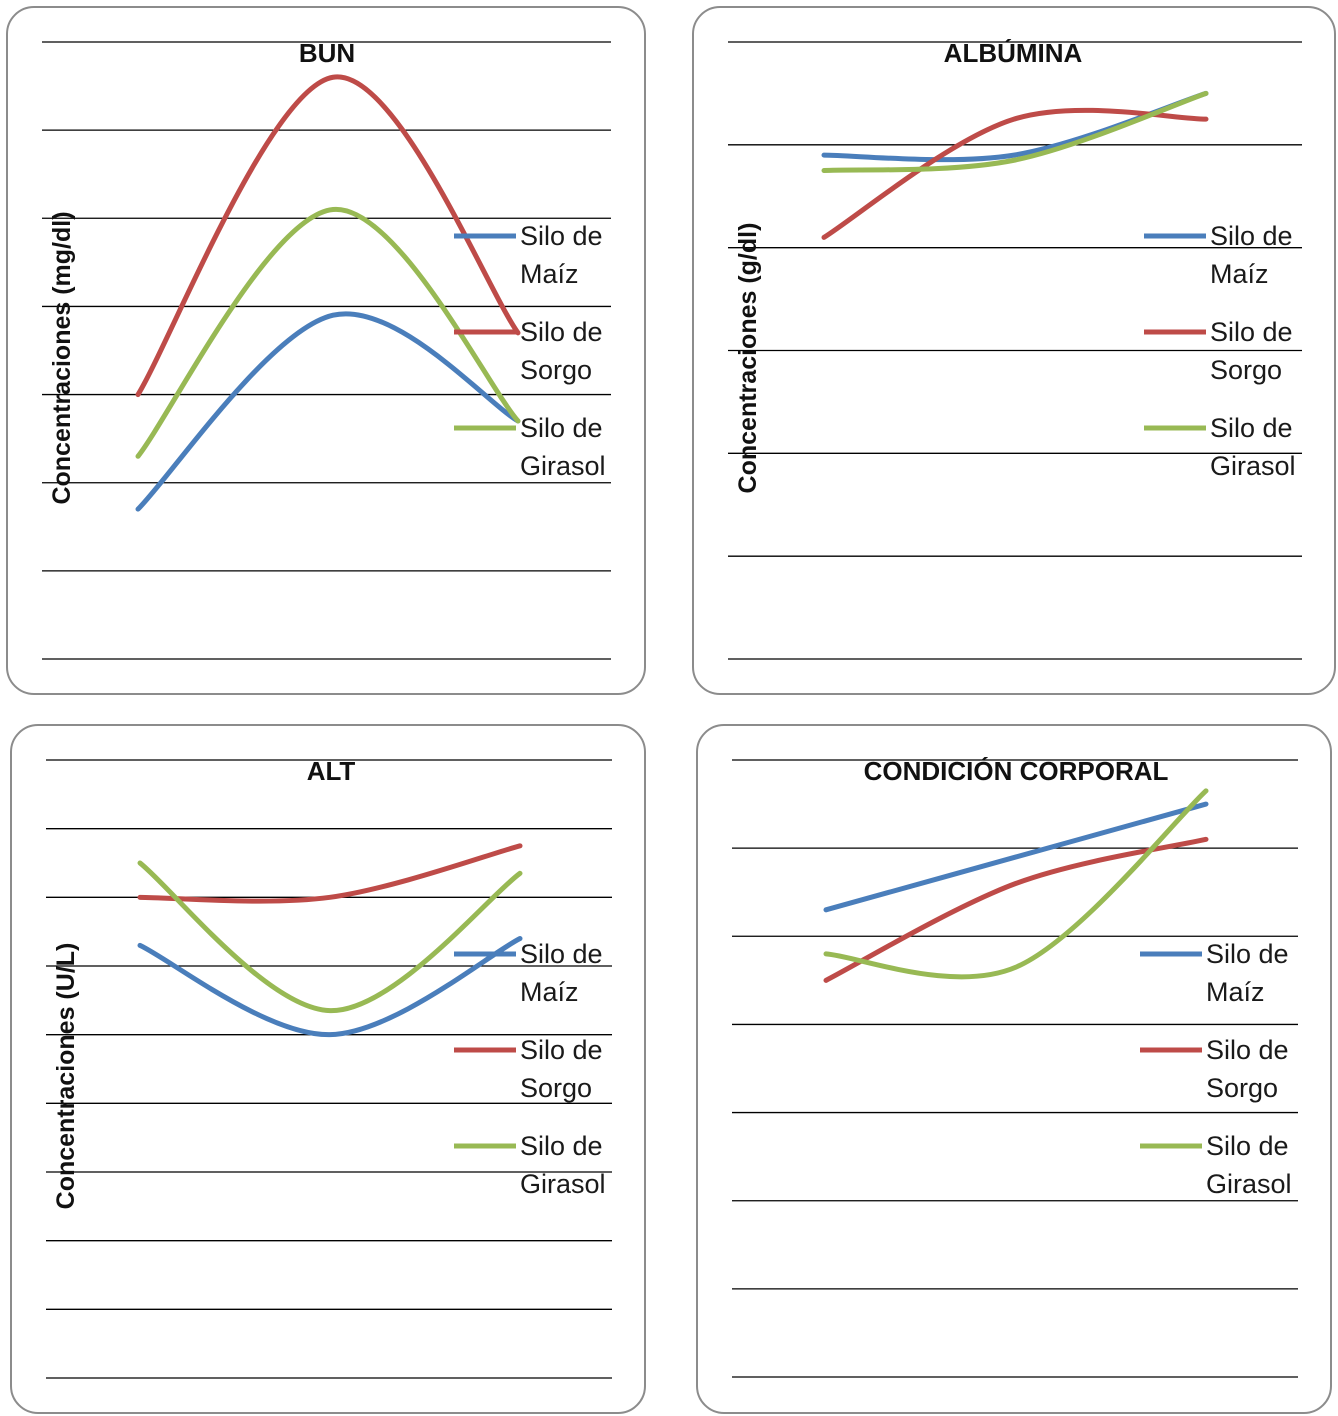 Image resolution: width=1338 pixels, height=1416 pixels. I want to click on chart-title: BUN, so click(327, 53).